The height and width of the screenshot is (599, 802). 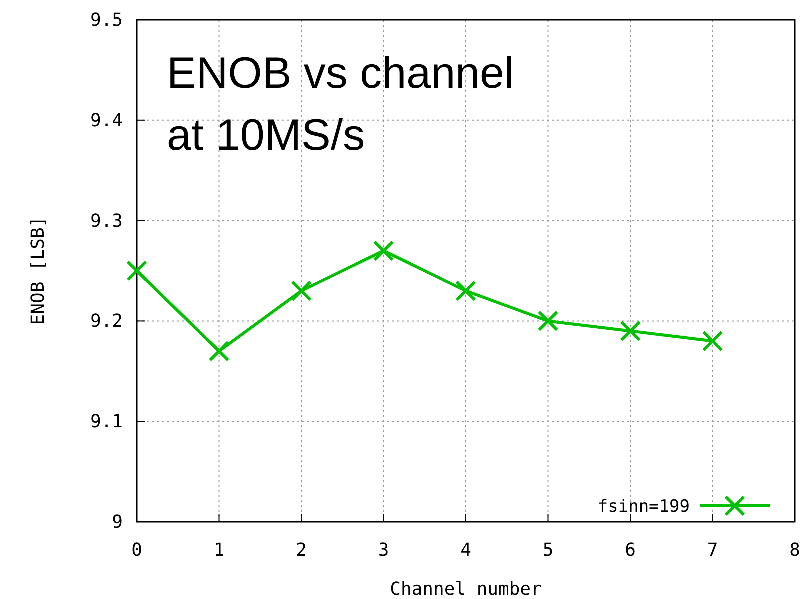 I want to click on x-axis-title: Channel number, so click(x=466, y=589).